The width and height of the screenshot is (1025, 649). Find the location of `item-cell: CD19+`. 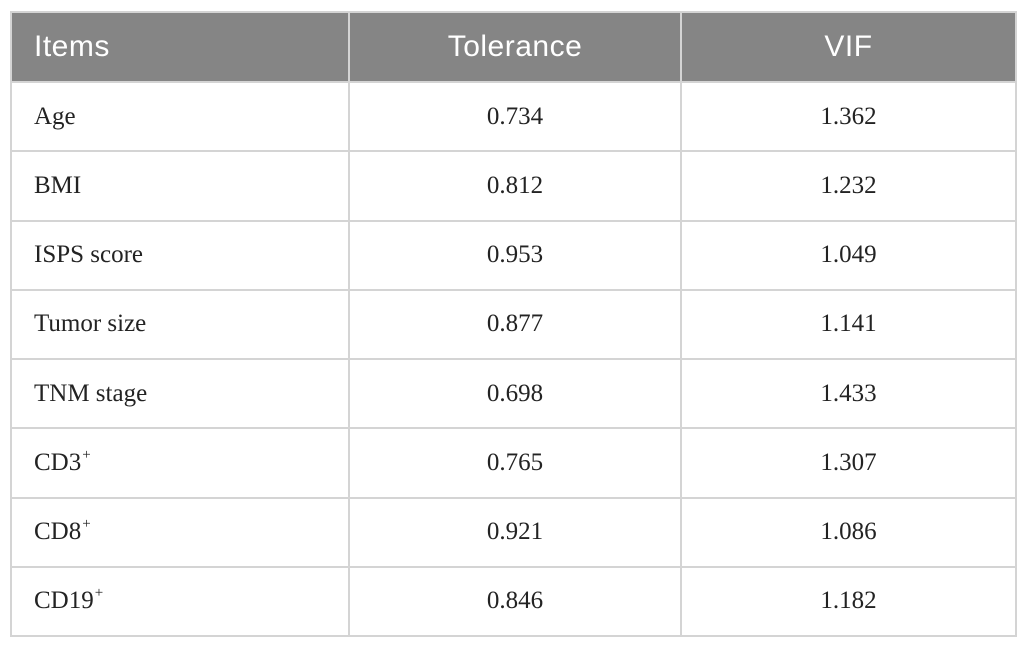

item-cell: CD19+ is located at coordinates (180, 601).